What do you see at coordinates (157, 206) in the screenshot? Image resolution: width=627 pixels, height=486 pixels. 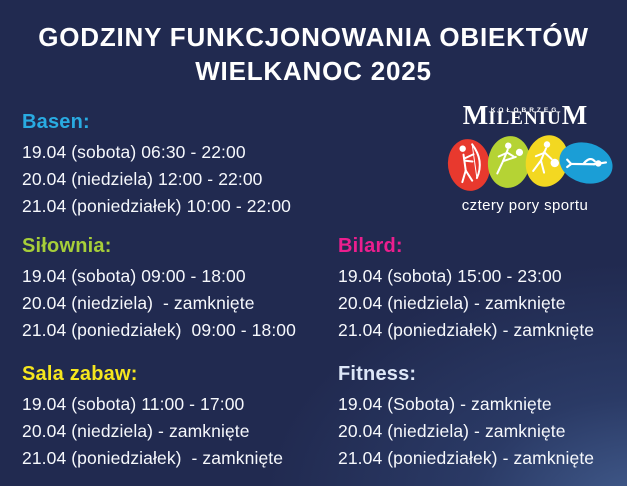 I see `schedule-row: 21.04 (poniedziałek) 10:00 - 22:00` at bounding box center [157, 206].